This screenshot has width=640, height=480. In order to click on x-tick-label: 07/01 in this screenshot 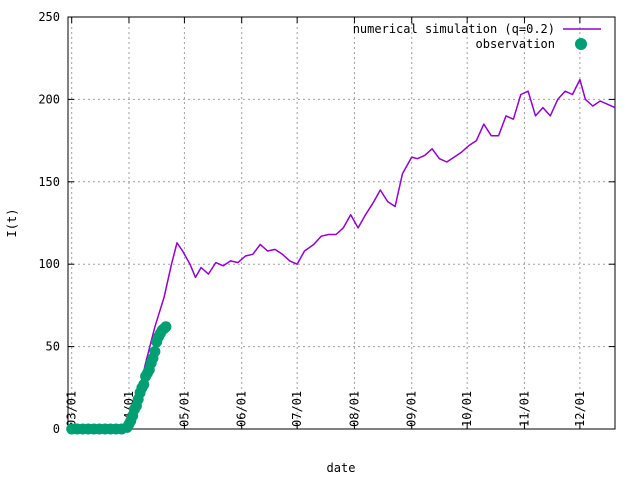, I will do `click(297, 409)`.